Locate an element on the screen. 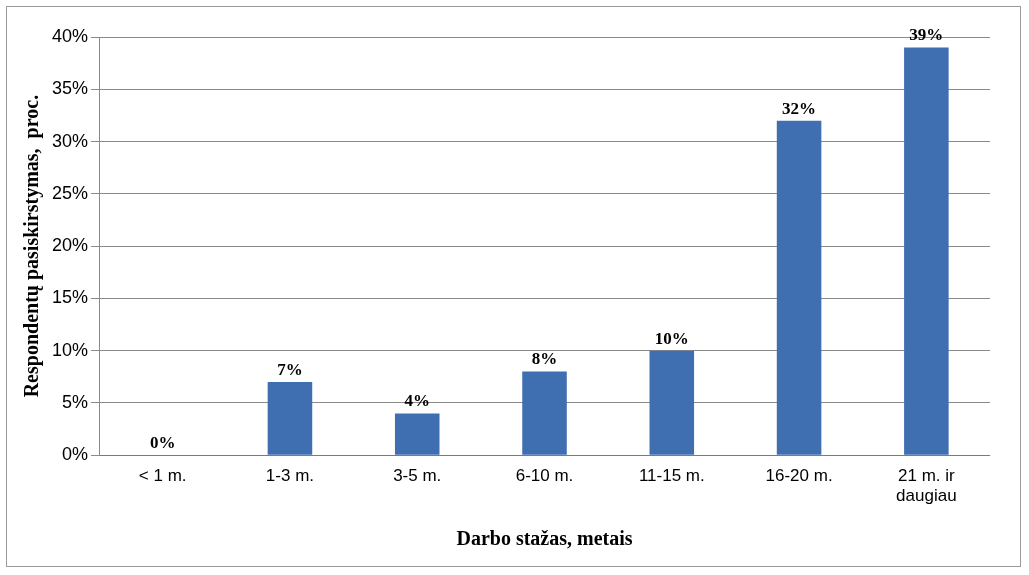 The width and height of the screenshot is (1029, 575). y-tick-label: 35% is located at coordinates (70, 88).